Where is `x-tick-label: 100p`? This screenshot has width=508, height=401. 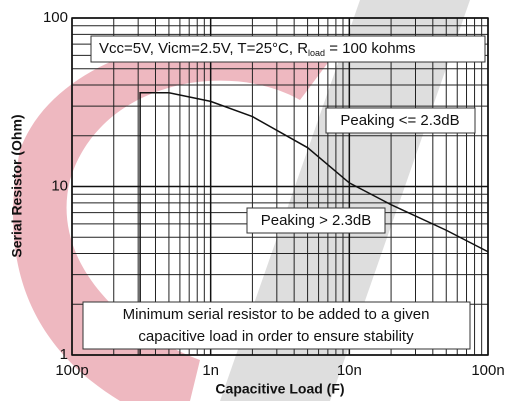
x-tick-label: 100p is located at coordinates (71, 370).